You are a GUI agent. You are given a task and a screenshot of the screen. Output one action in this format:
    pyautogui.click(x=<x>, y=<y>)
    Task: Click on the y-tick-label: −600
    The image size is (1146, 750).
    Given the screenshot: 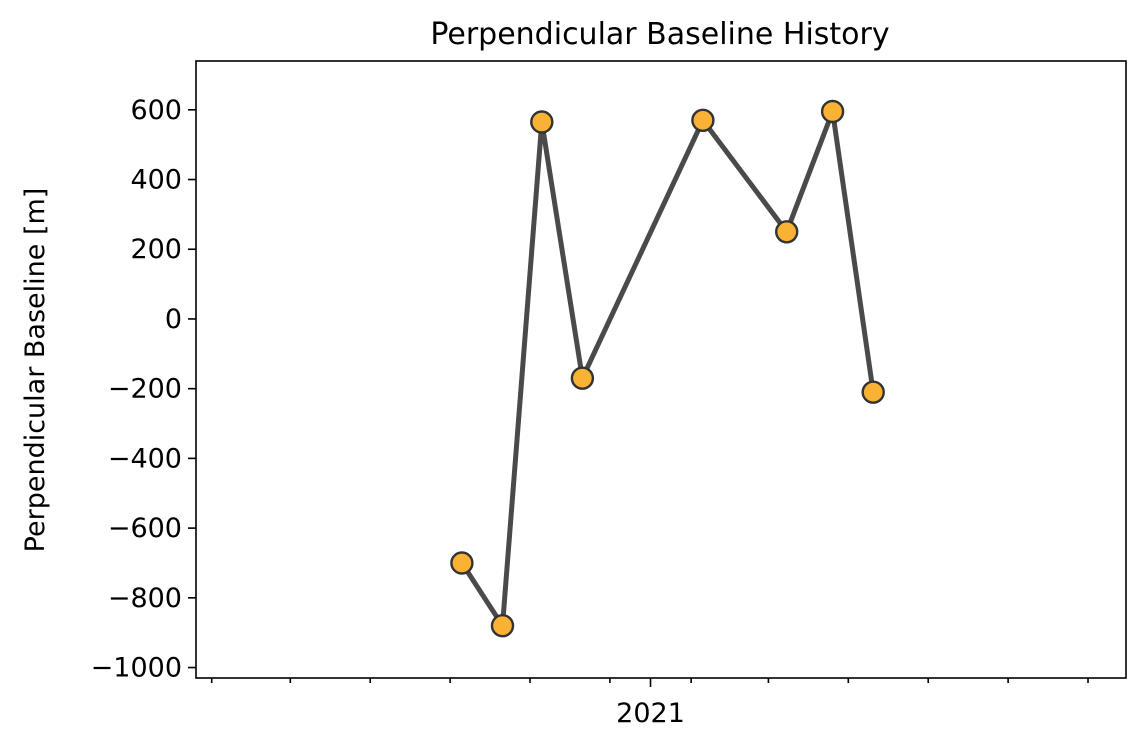 What is the action you would take?
    pyautogui.click(x=145, y=528)
    